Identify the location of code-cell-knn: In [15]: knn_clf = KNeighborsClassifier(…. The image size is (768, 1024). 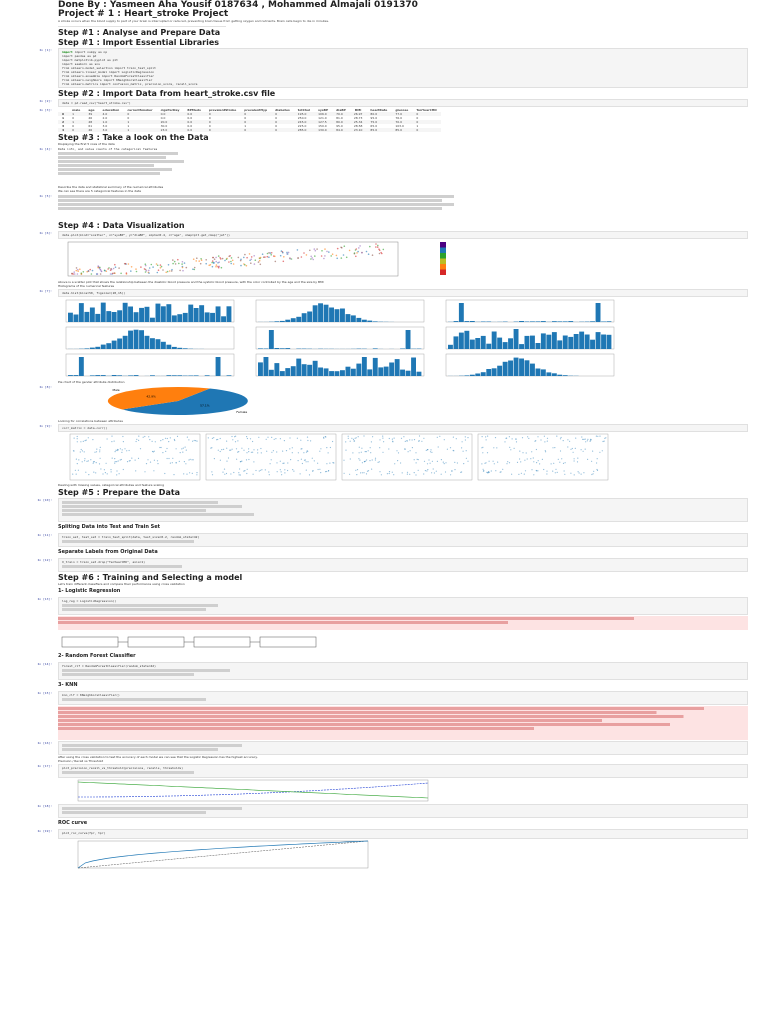
(384, 698).